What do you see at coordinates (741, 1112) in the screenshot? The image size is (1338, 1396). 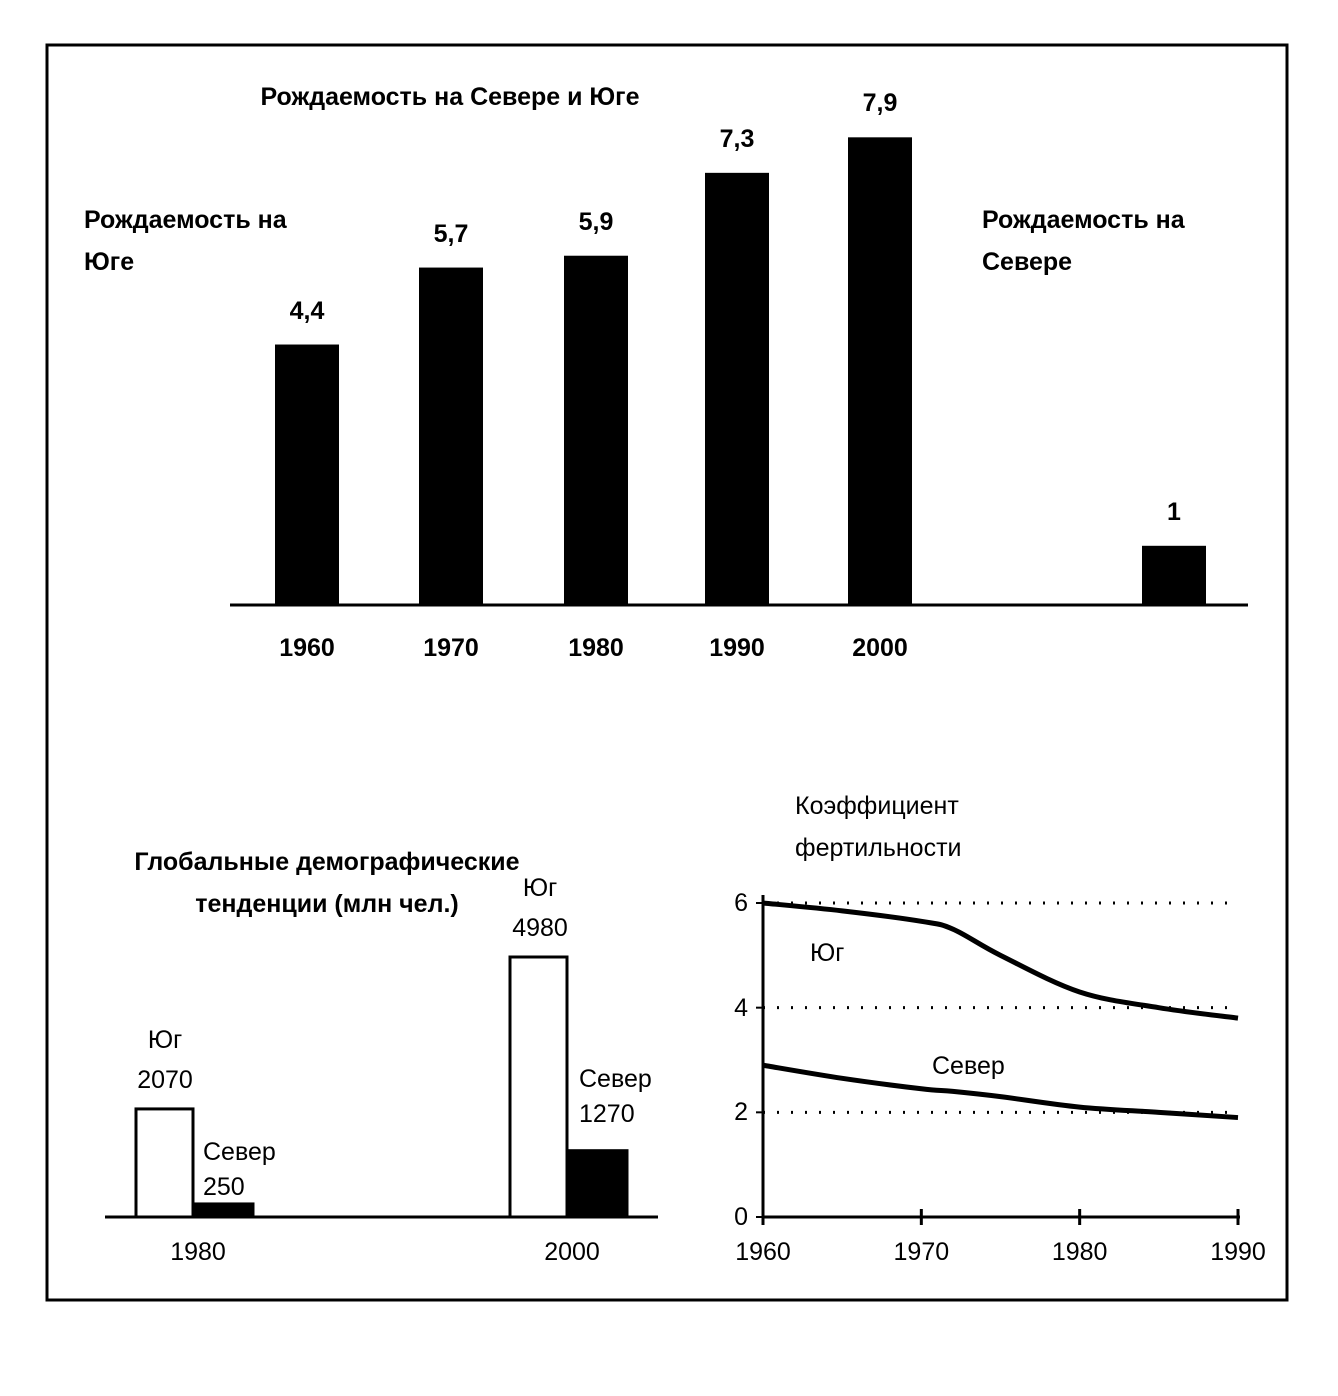 I see `y-tick-label: 2` at bounding box center [741, 1112].